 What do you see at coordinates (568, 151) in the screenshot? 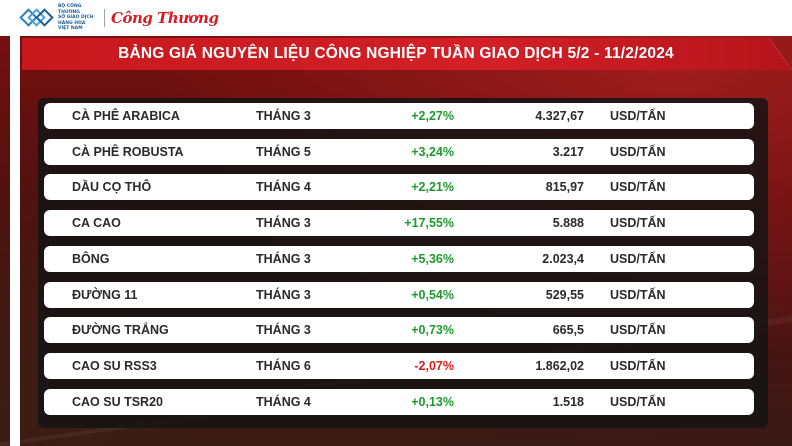
I see `price-value: 3.217` at bounding box center [568, 151].